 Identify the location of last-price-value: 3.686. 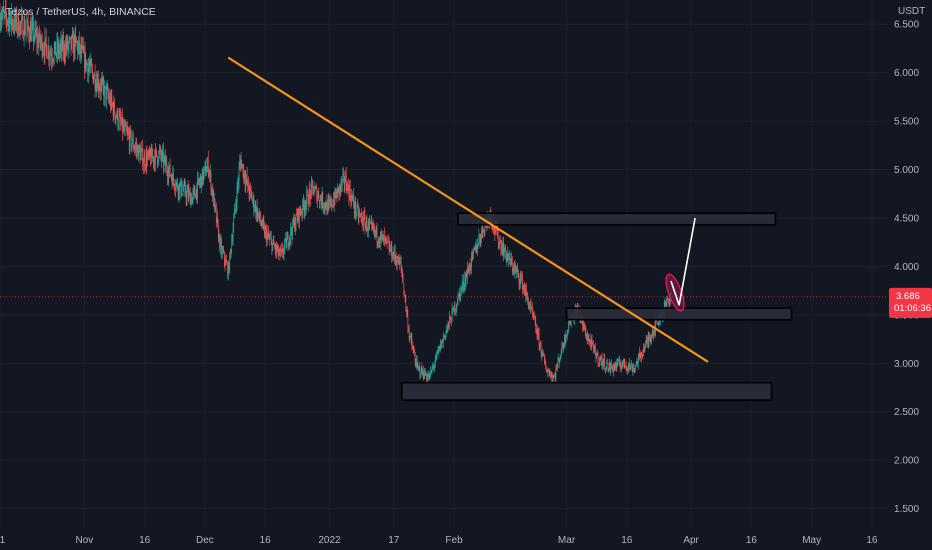
(908, 296).